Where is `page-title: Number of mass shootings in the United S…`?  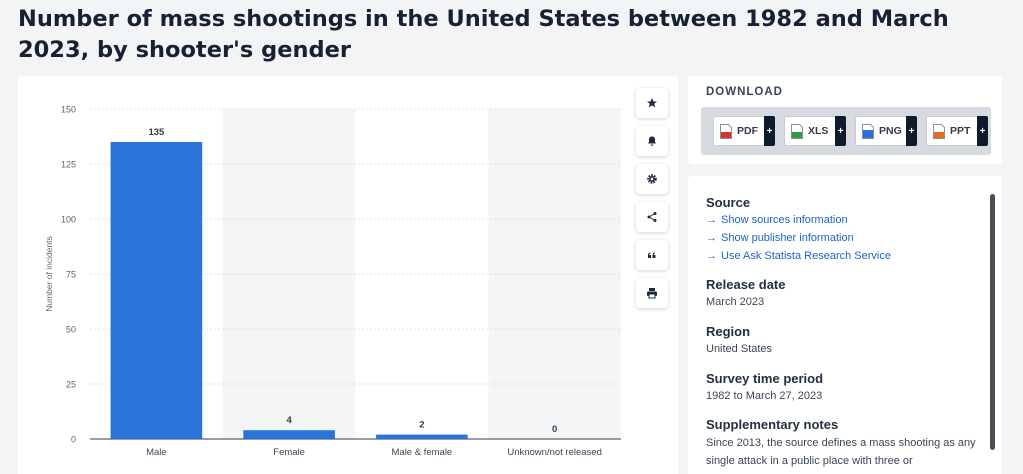 page-title: Number of mass shootings in the United S… is located at coordinates (483, 34).